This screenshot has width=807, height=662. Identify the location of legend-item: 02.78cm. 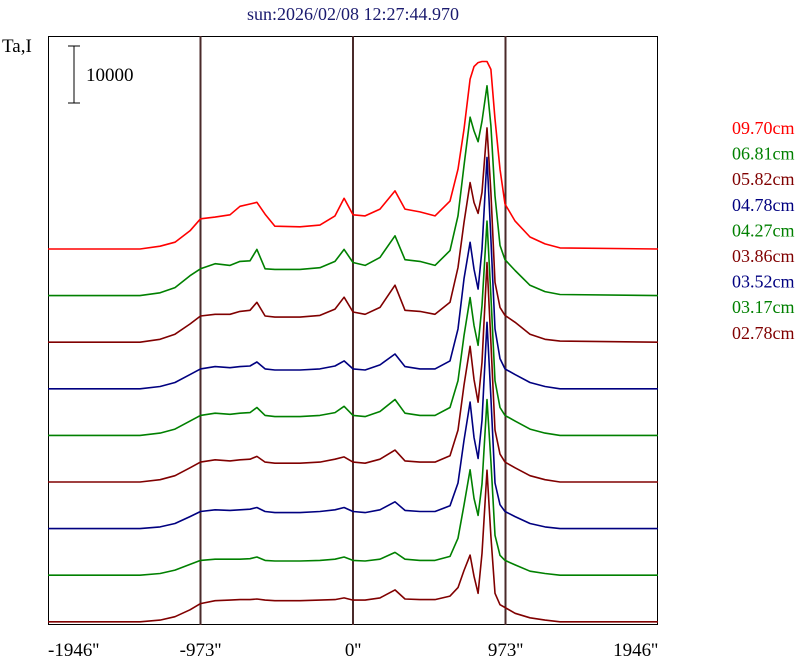
(763, 333).